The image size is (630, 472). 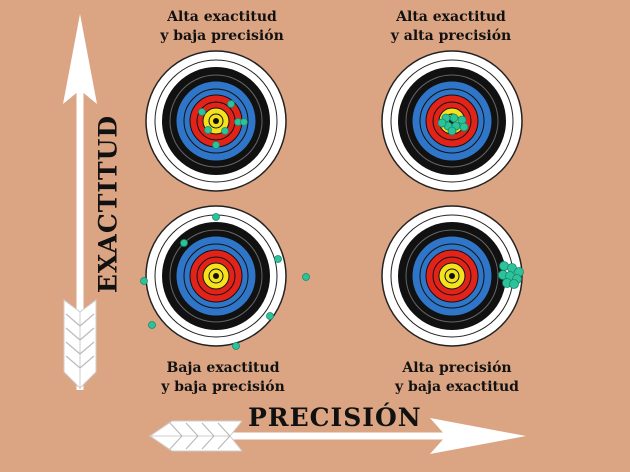 I want to click on caption-top-left-line2: y baja precisión, so click(x=222, y=36).